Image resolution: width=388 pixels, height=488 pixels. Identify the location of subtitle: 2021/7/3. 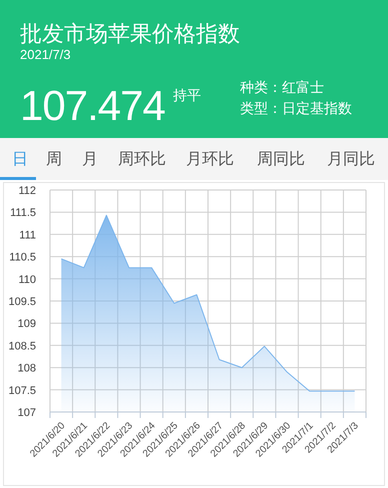
(45, 54).